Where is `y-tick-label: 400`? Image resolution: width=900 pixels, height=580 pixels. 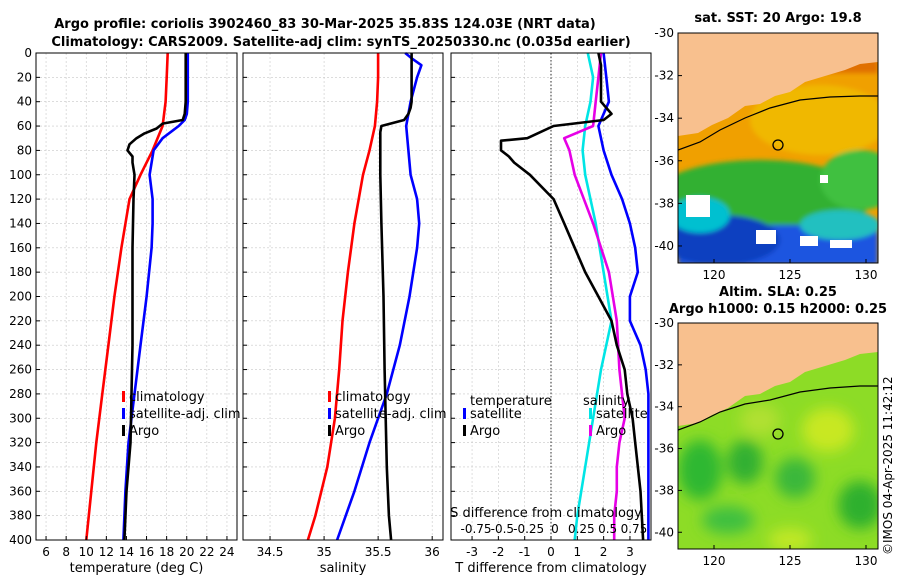
y-tick-label: 400 is located at coordinates (20, 540).